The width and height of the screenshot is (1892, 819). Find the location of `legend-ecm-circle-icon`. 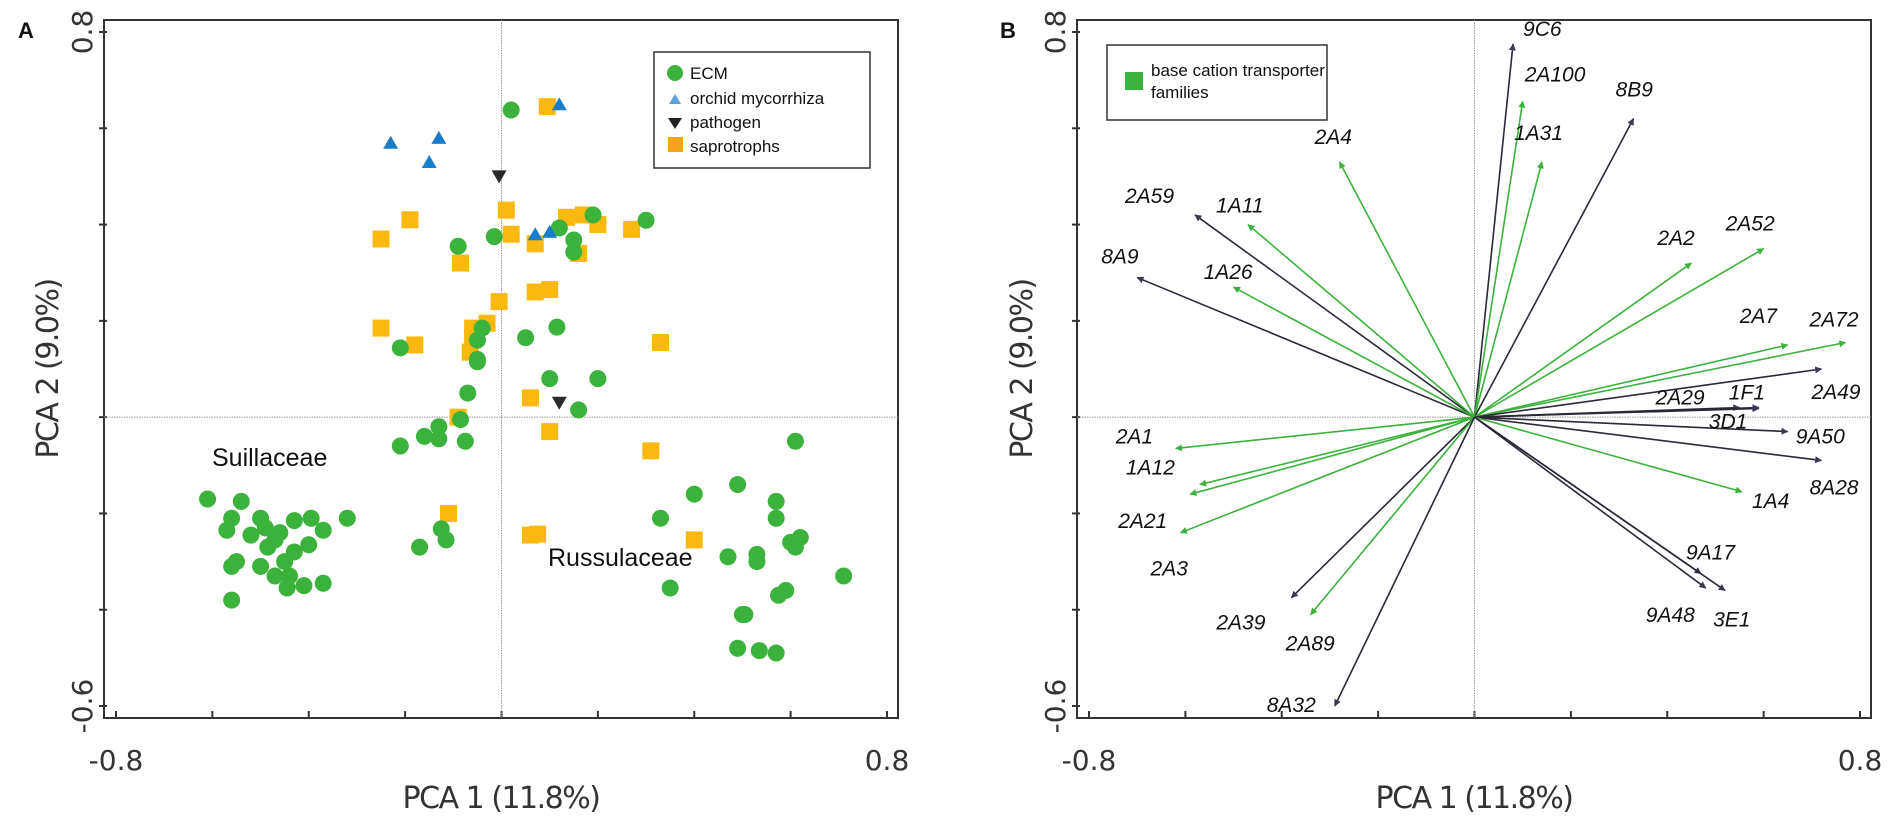

legend-ecm-circle-icon is located at coordinates (675, 73).